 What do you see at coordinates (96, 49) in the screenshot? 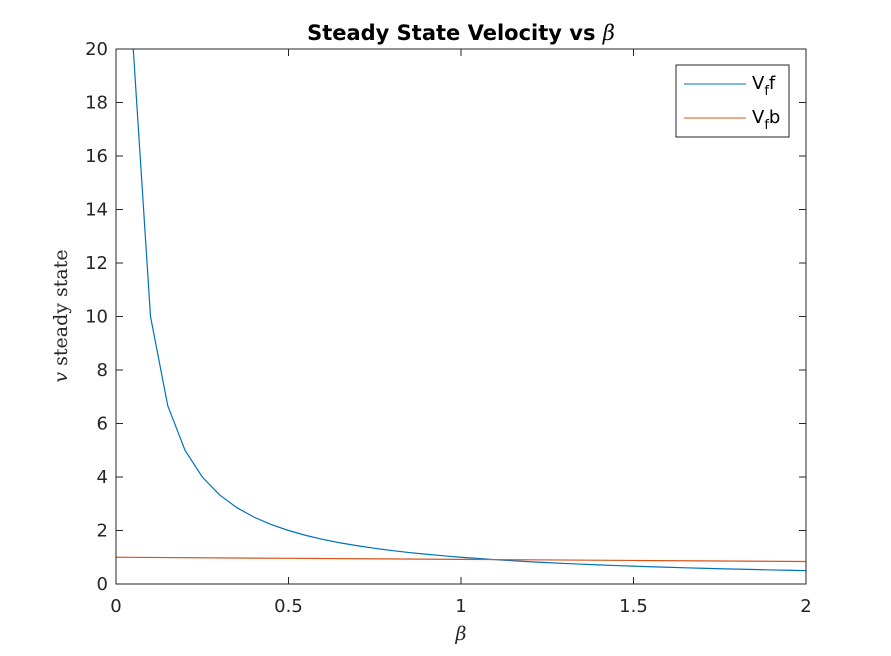
I see `y-tick-label: 20` at bounding box center [96, 49].